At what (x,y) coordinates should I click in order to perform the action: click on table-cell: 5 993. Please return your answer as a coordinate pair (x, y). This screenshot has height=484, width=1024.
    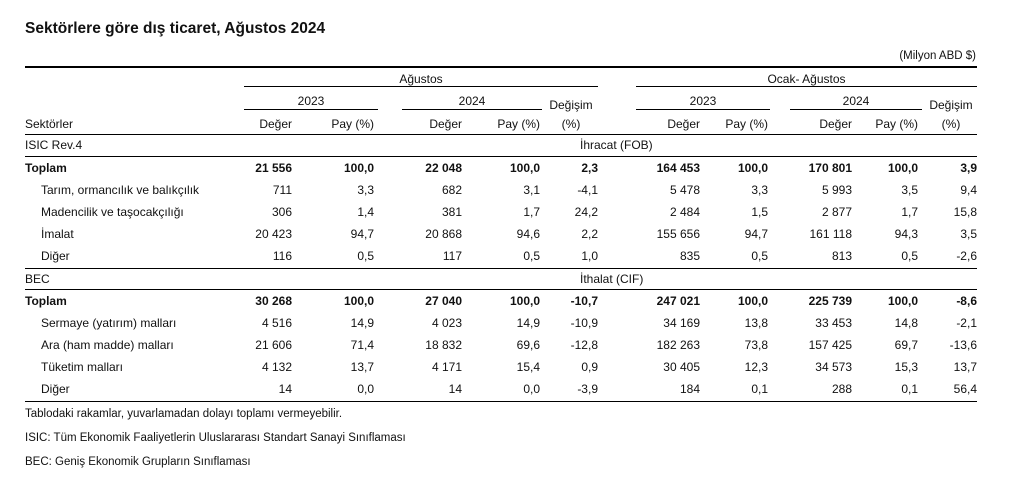
    Looking at the image, I should click on (836, 190).